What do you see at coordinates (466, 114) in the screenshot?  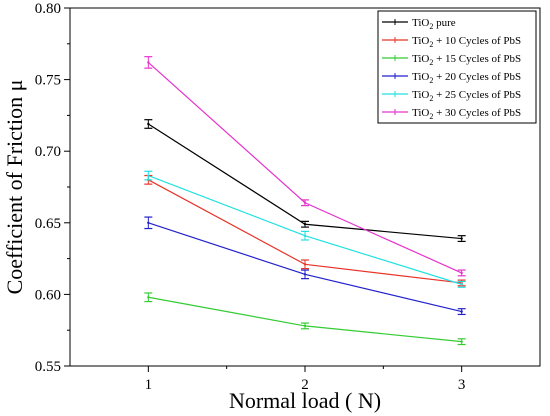 I see `legend-label: TiO2 + 30 Cycles of PbS` at bounding box center [466, 114].